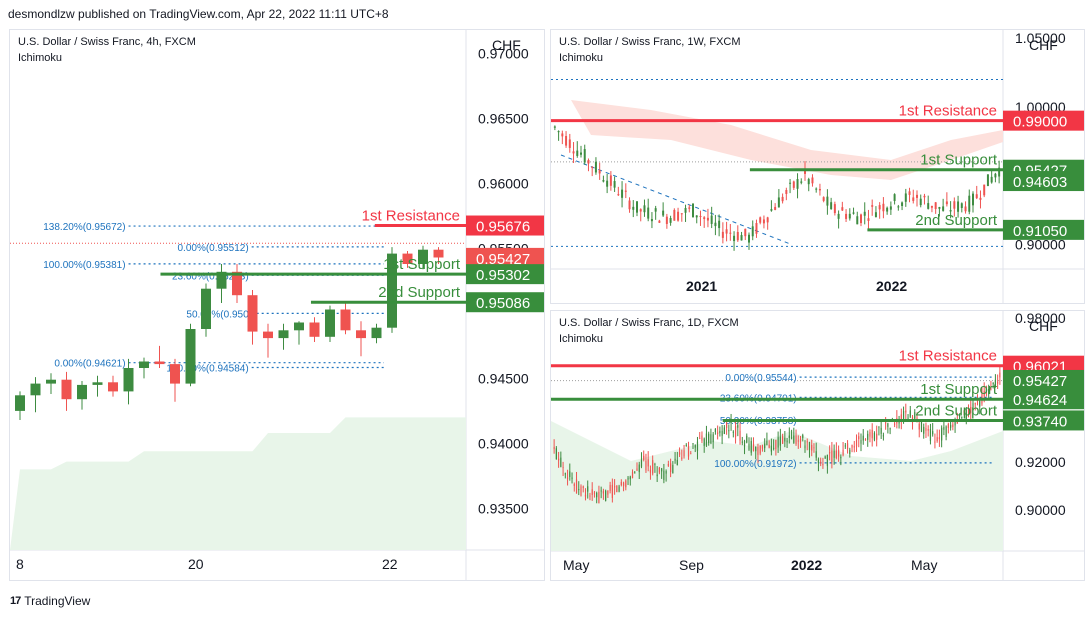  What do you see at coordinates (948, 111) in the screenshot?
I see `level-label-resistance: 1st Resistance` at bounding box center [948, 111].